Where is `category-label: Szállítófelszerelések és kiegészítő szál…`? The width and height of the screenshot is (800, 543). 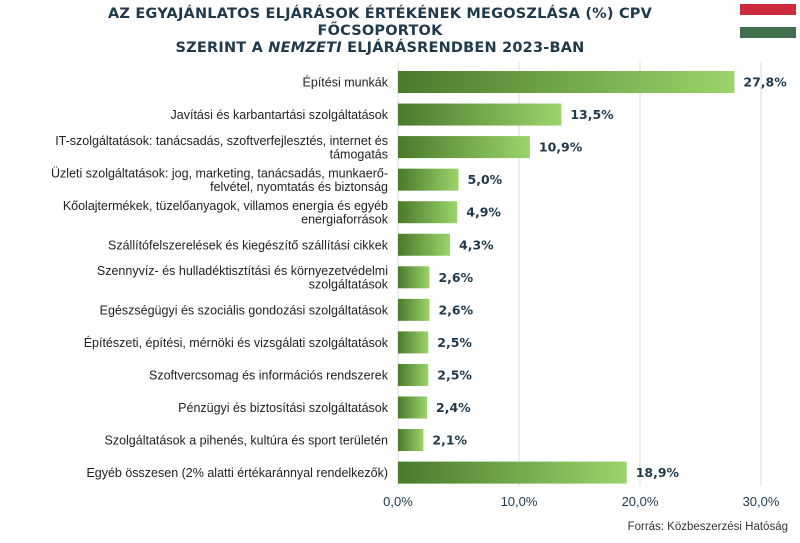
category-label: Szállítófelszerelések és kiegészítő szál… is located at coordinates (248, 245).